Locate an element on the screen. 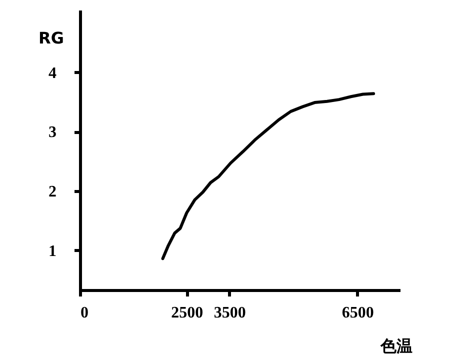 Image resolution: width=468 pixels, height=364 pixels. x-tick-label: 0 is located at coordinates (84, 313).